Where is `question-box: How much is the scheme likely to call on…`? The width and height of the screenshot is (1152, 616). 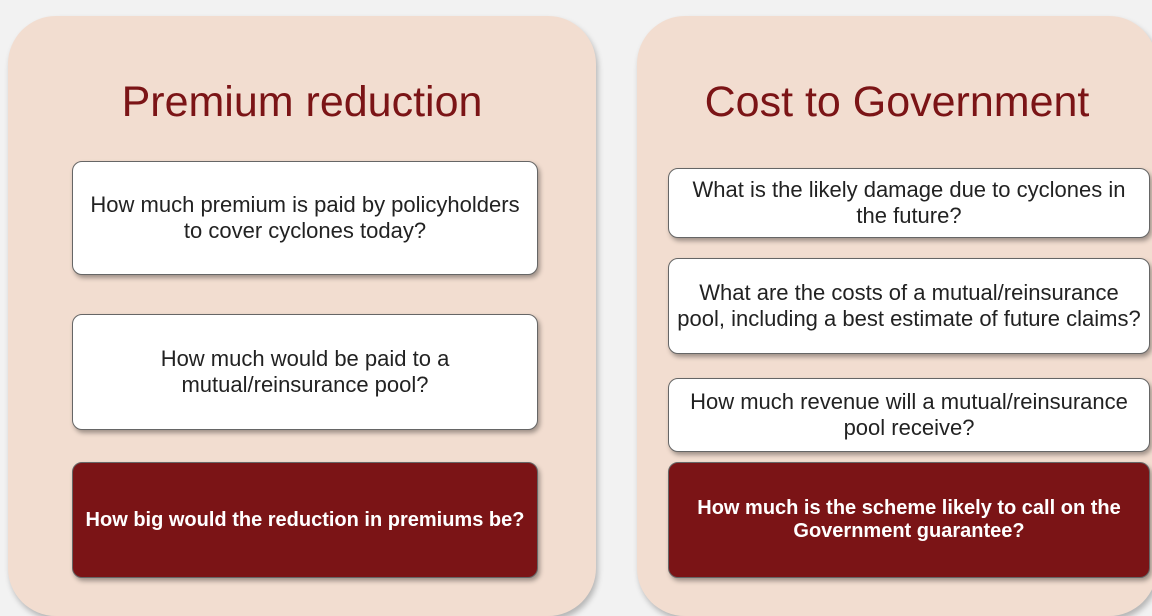
question-box: How much is the scheme likely to call on… is located at coordinates (909, 520).